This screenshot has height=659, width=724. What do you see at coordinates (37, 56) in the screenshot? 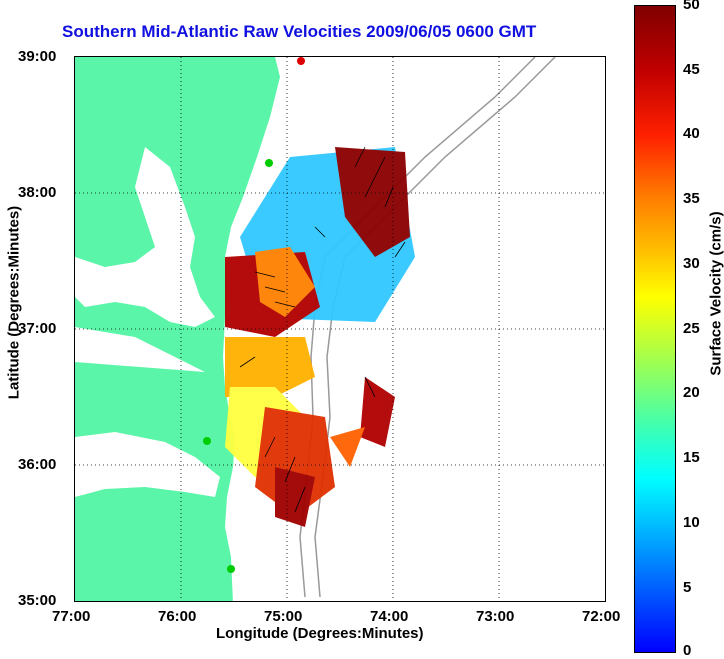
I see `y-tick: 39:00` at bounding box center [37, 56].